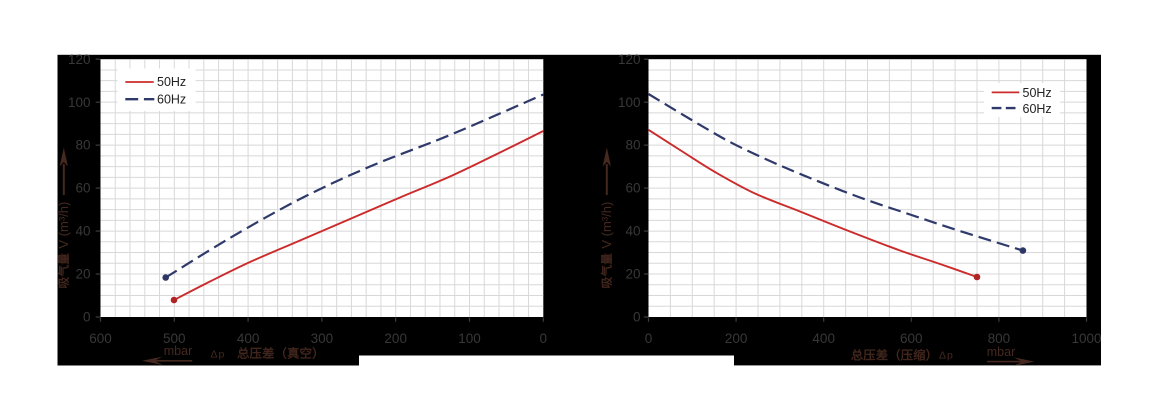  Describe the element at coordinates (322, 338) in the screenshot. I see `svg-text: 300` at that location.